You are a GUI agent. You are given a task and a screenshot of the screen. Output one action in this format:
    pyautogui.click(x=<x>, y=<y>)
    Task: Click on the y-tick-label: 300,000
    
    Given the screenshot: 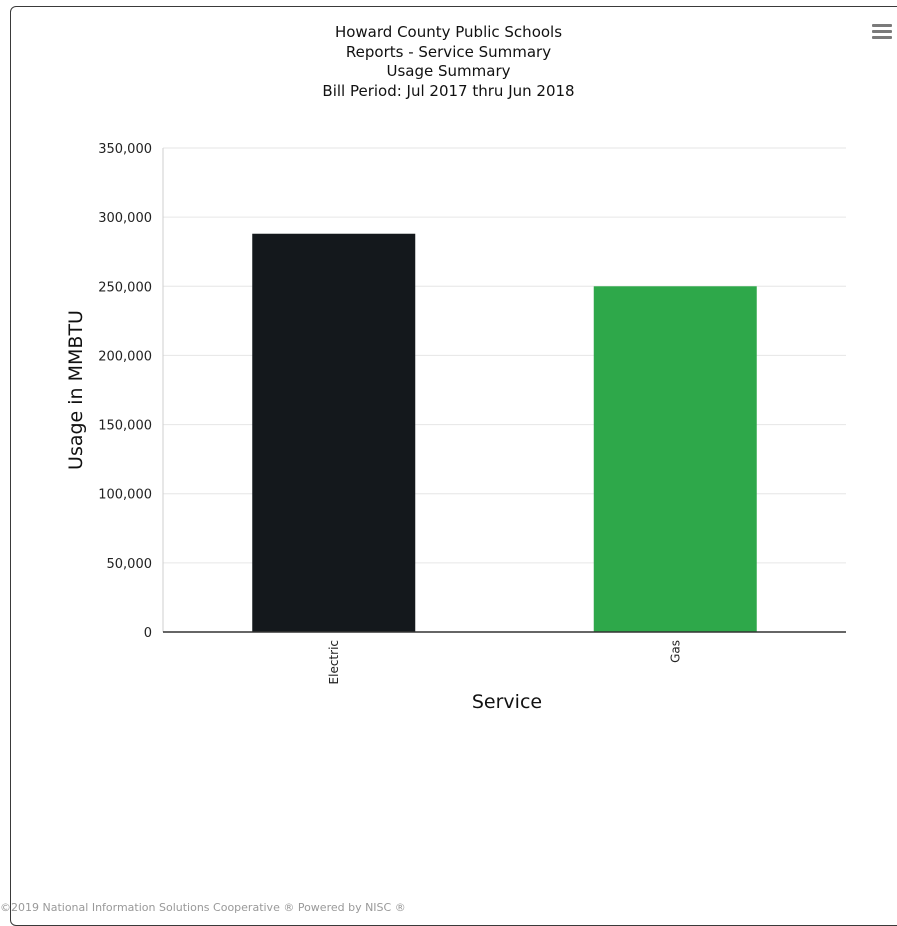 What is the action you would take?
    pyautogui.click(x=125, y=218)
    